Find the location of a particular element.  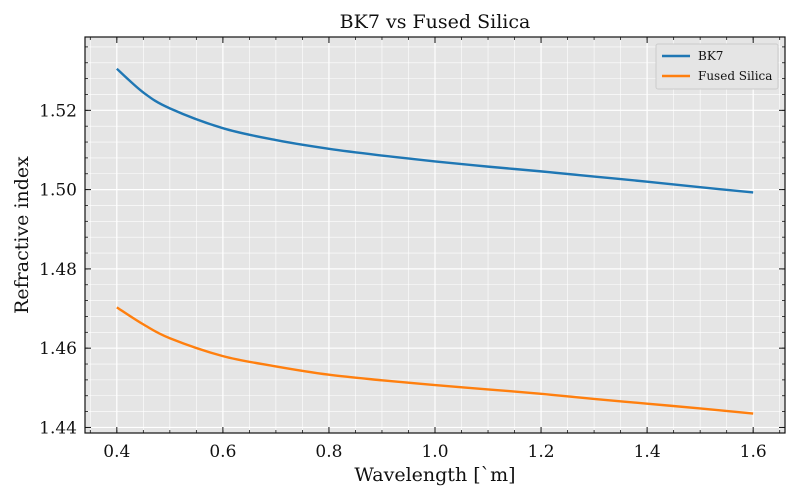

x-tick-label: 0.4 is located at coordinates (116, 452).